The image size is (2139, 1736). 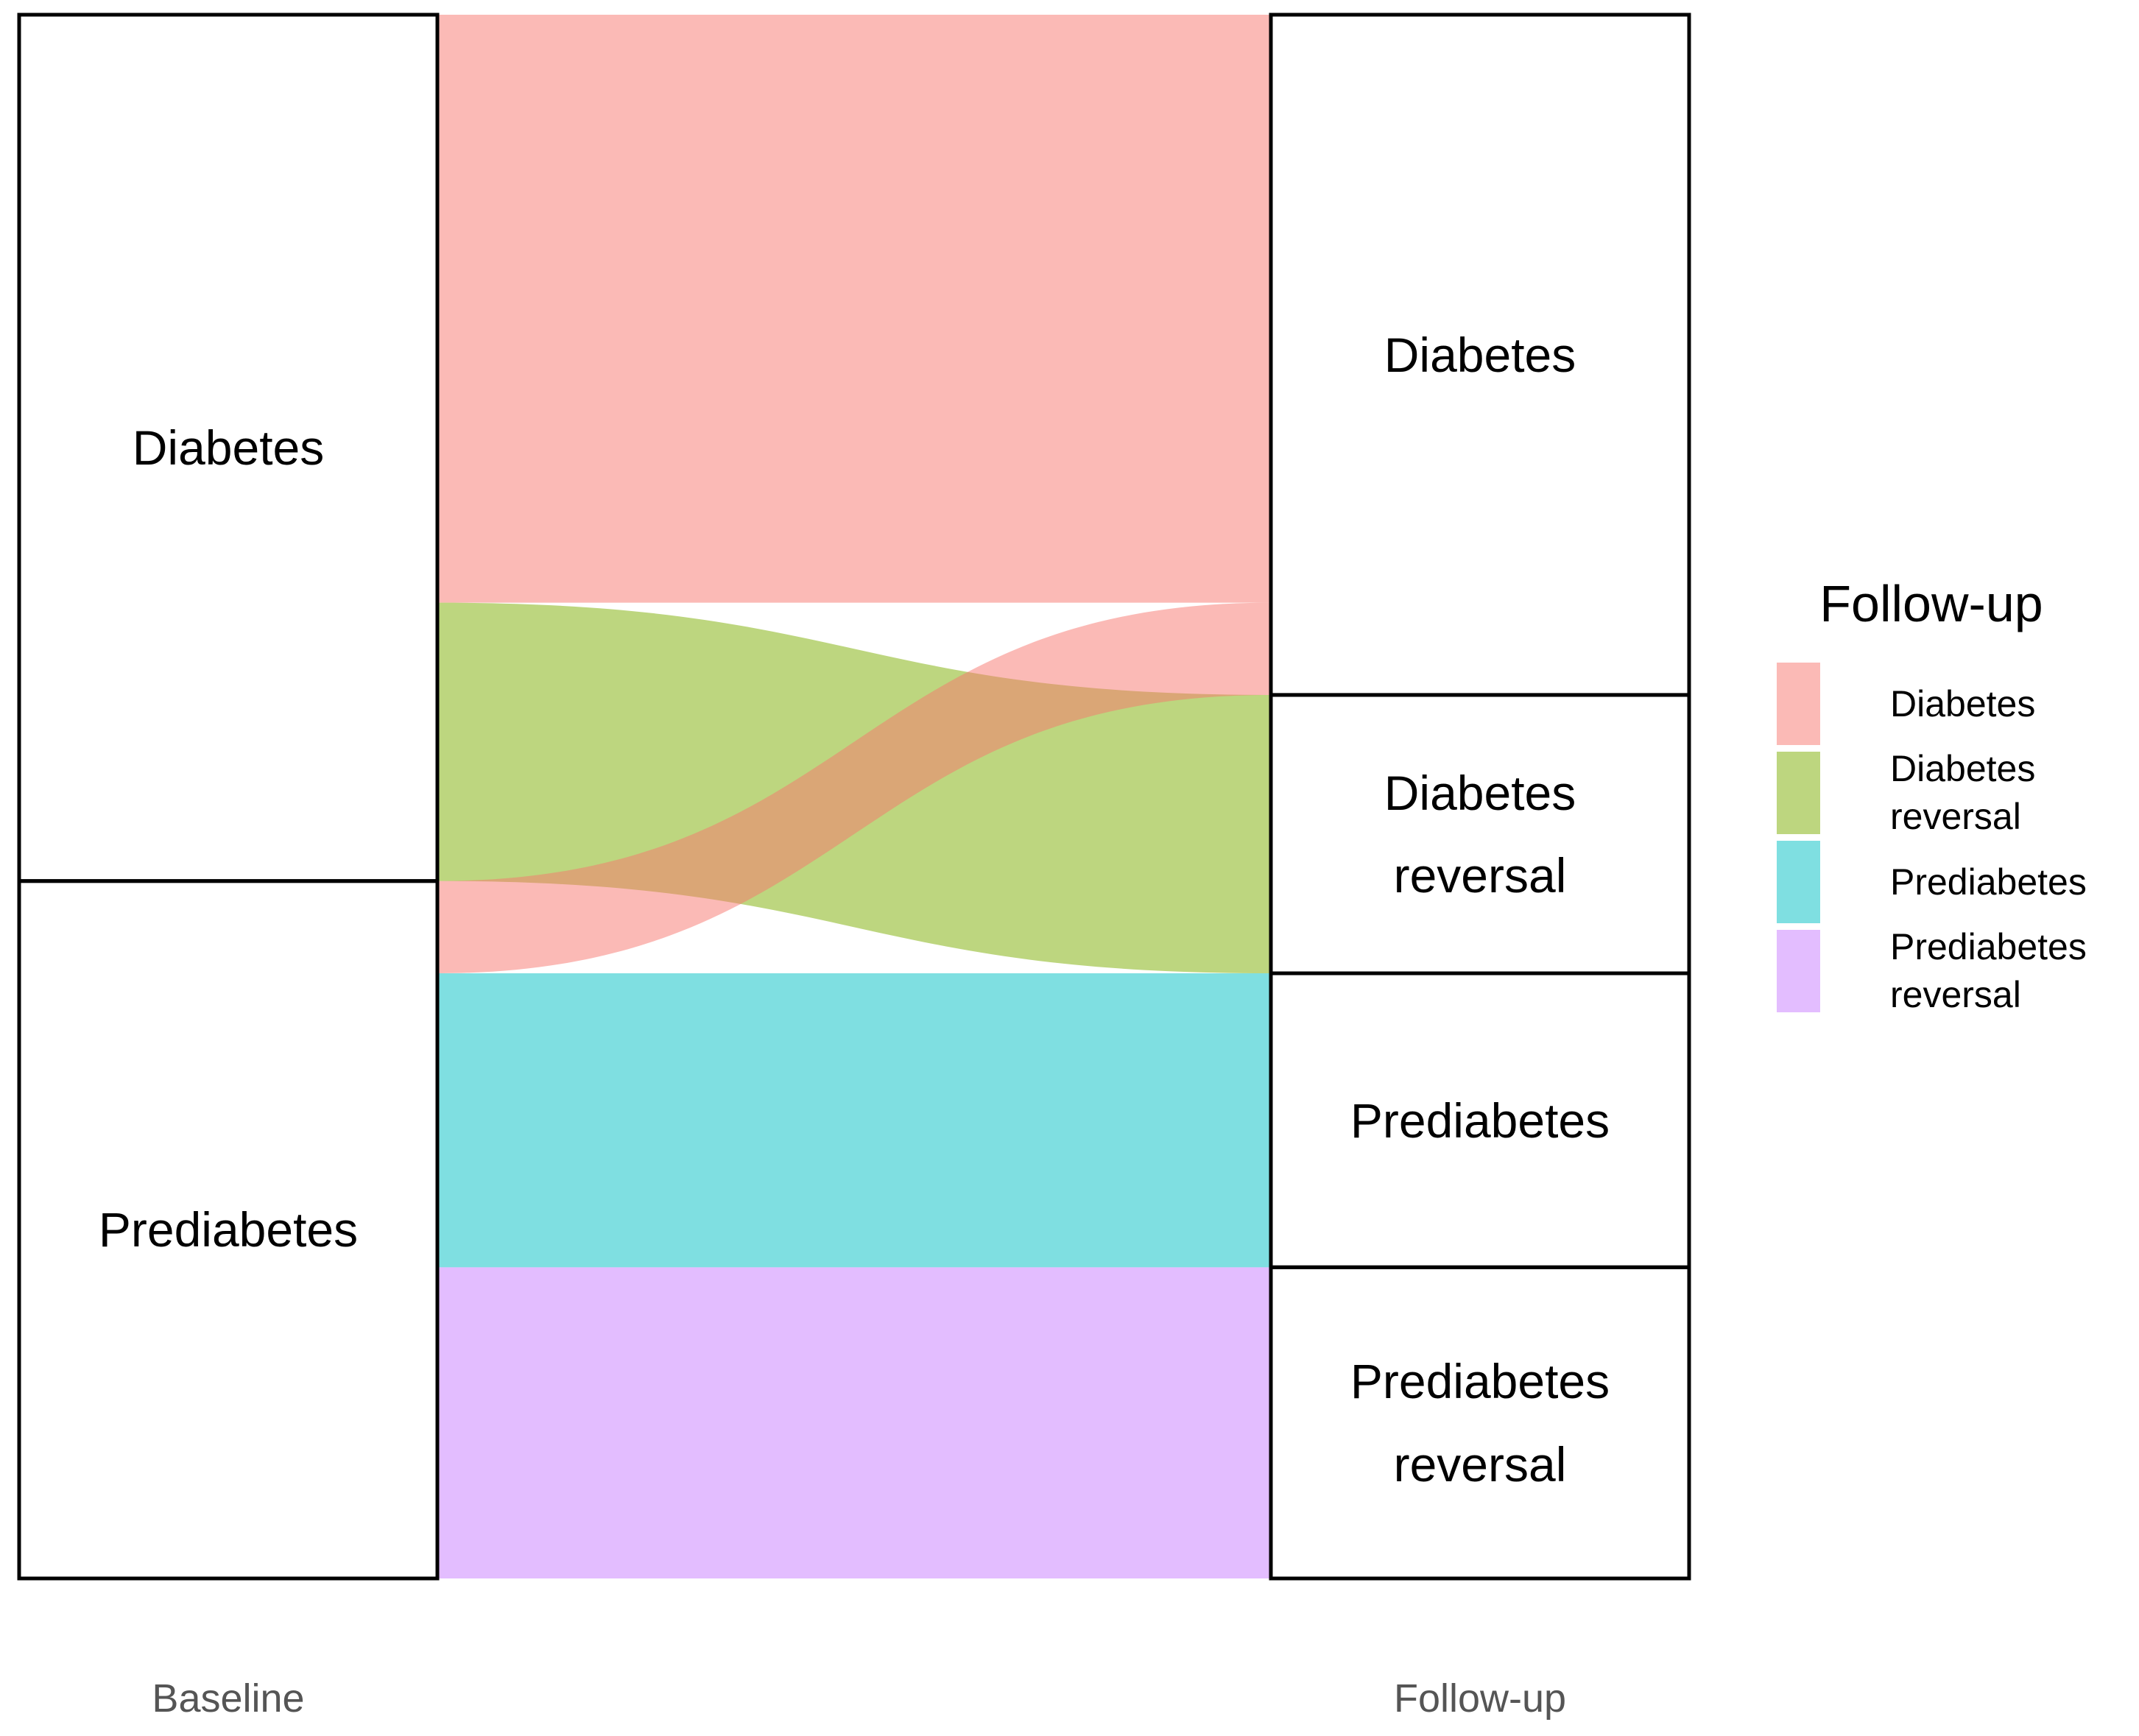 I want to click on legend-title: Follow-up, so click(x=1931, y=603).